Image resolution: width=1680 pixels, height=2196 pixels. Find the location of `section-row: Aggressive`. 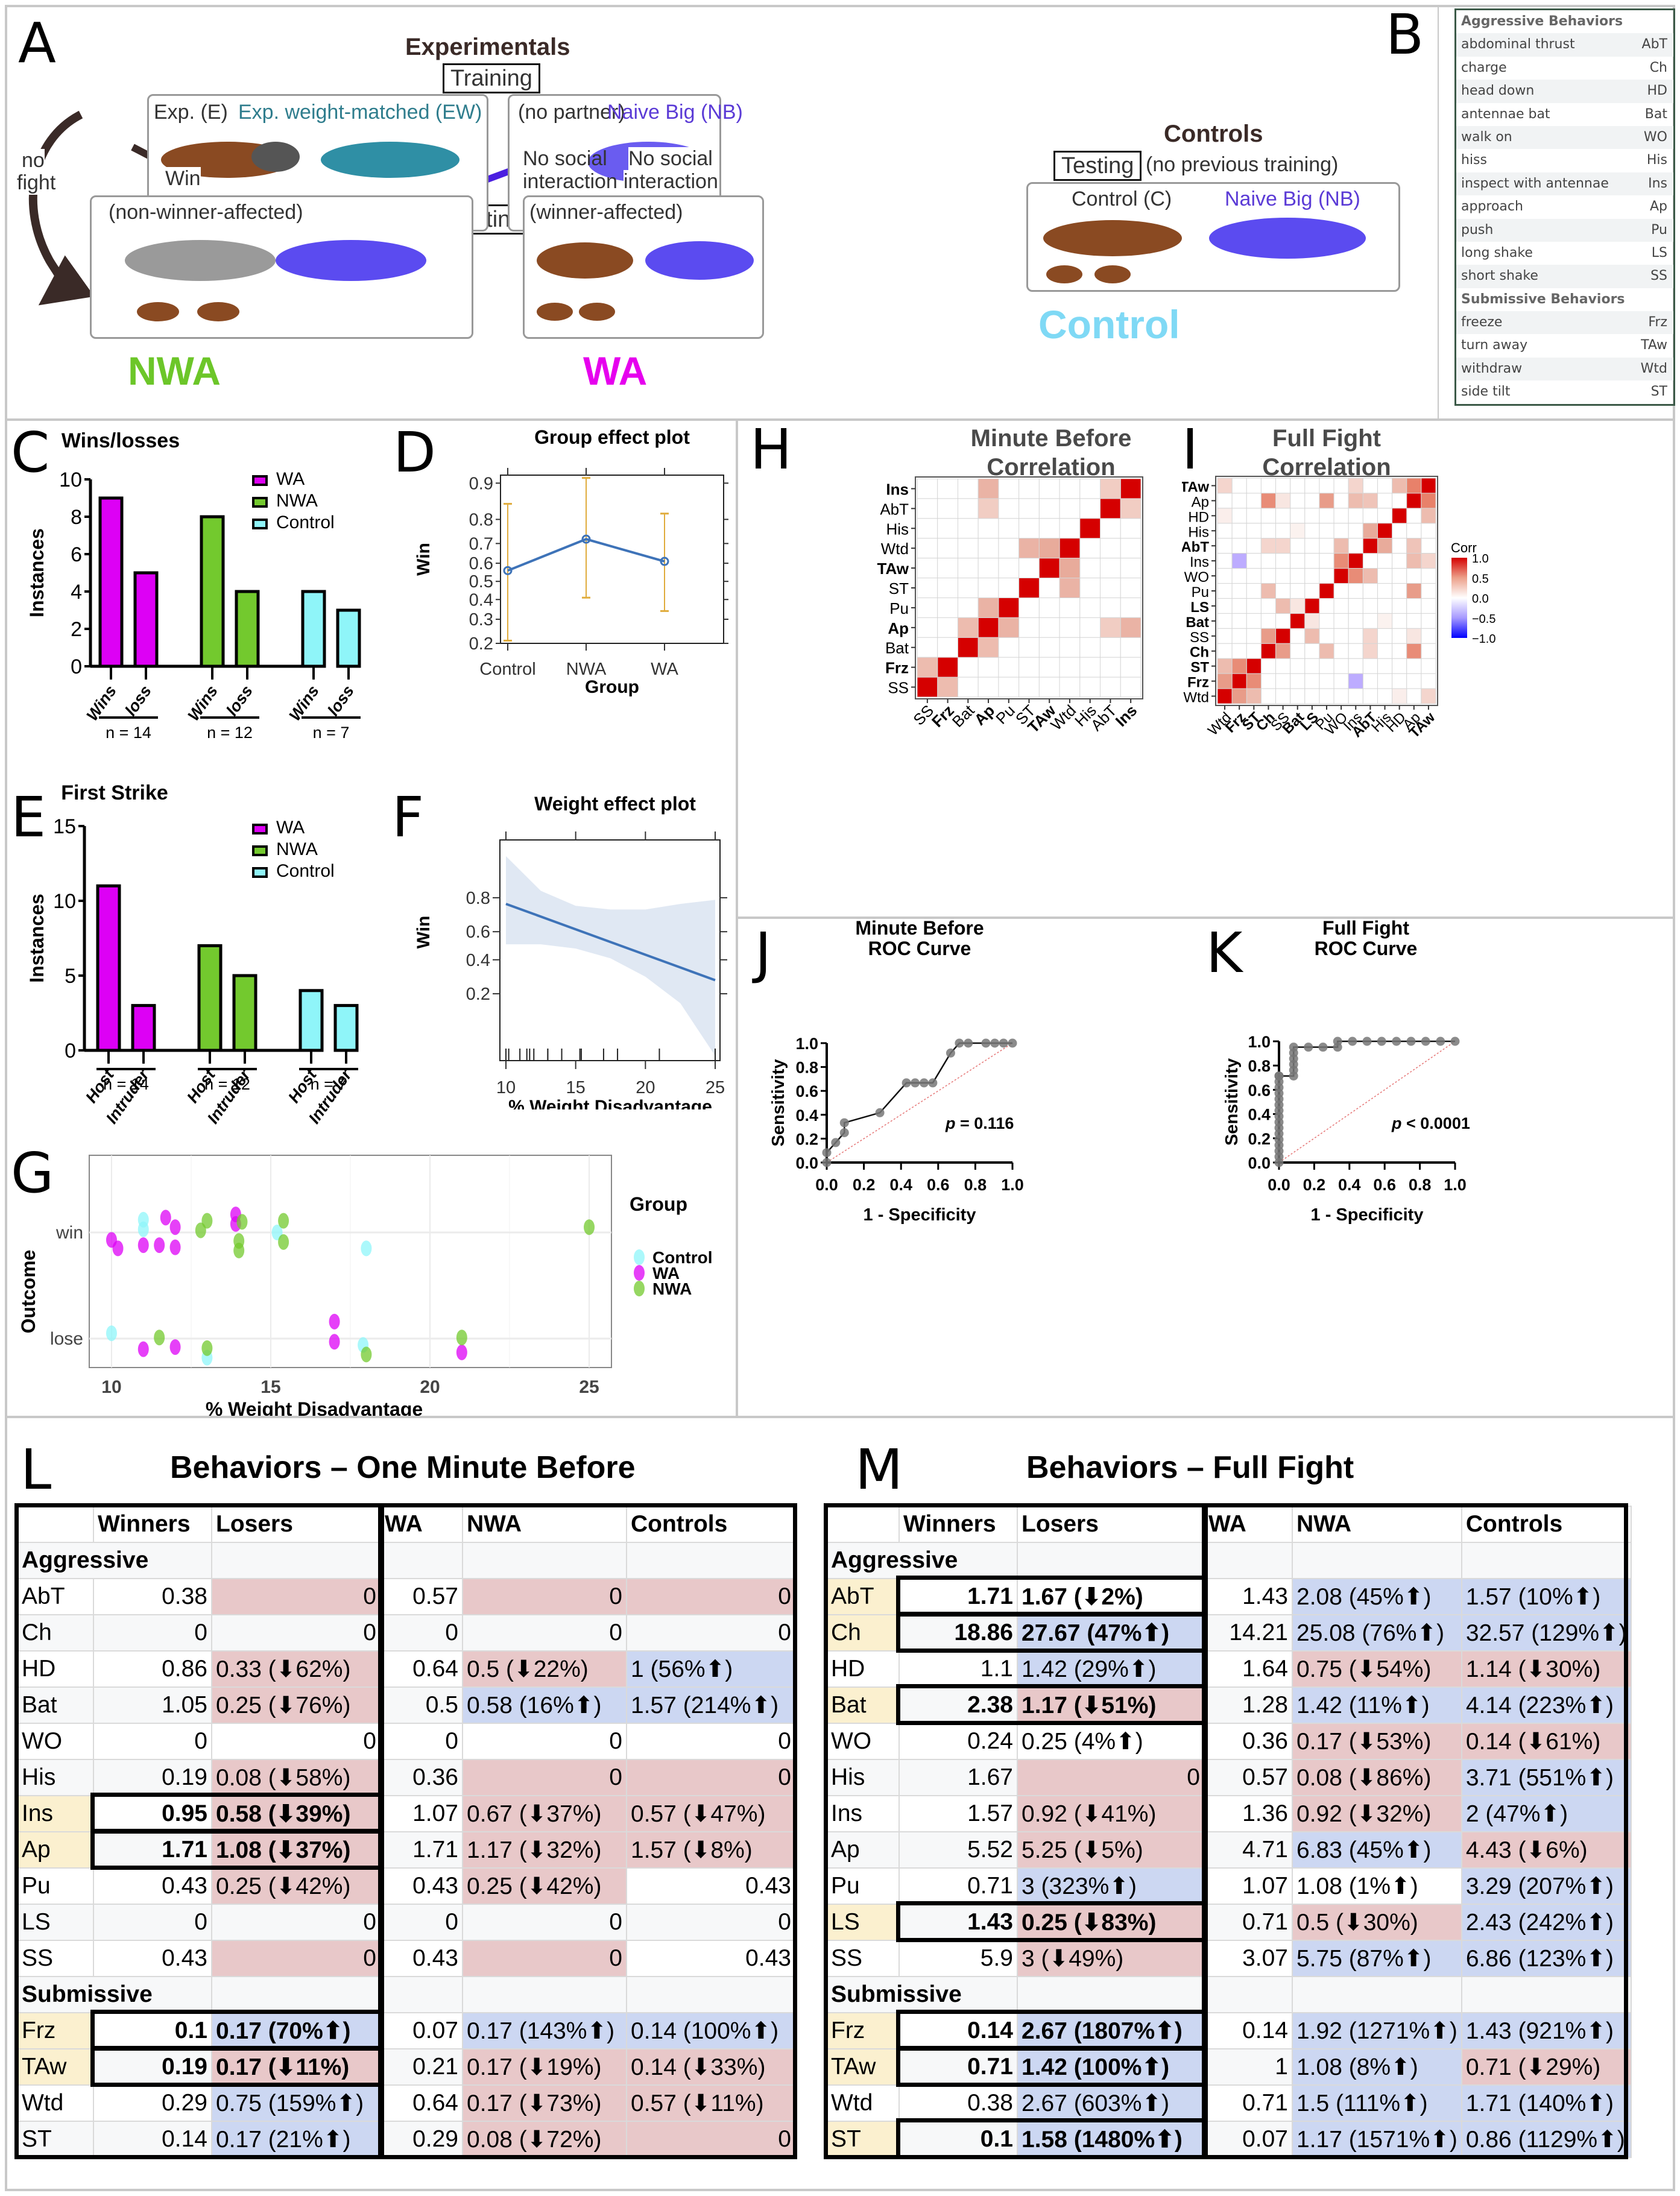

section-row: Aggressive is located at coordinates (406, 1560).